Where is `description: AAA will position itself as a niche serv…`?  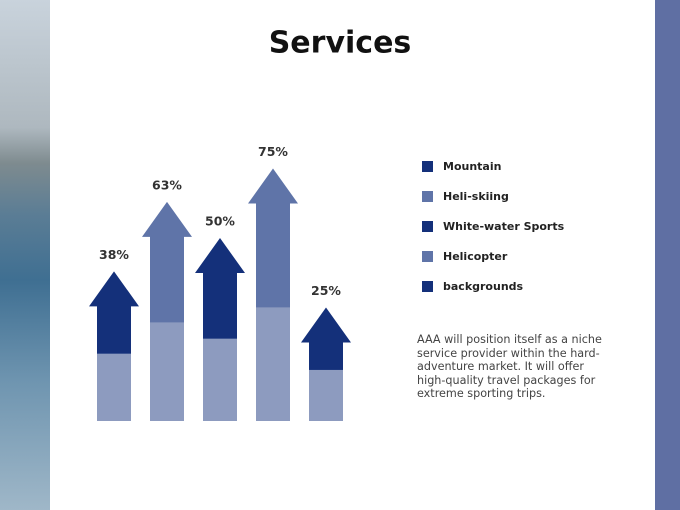 description: AAA will position itself as a niche serv… is located at coordinates (509, 367).